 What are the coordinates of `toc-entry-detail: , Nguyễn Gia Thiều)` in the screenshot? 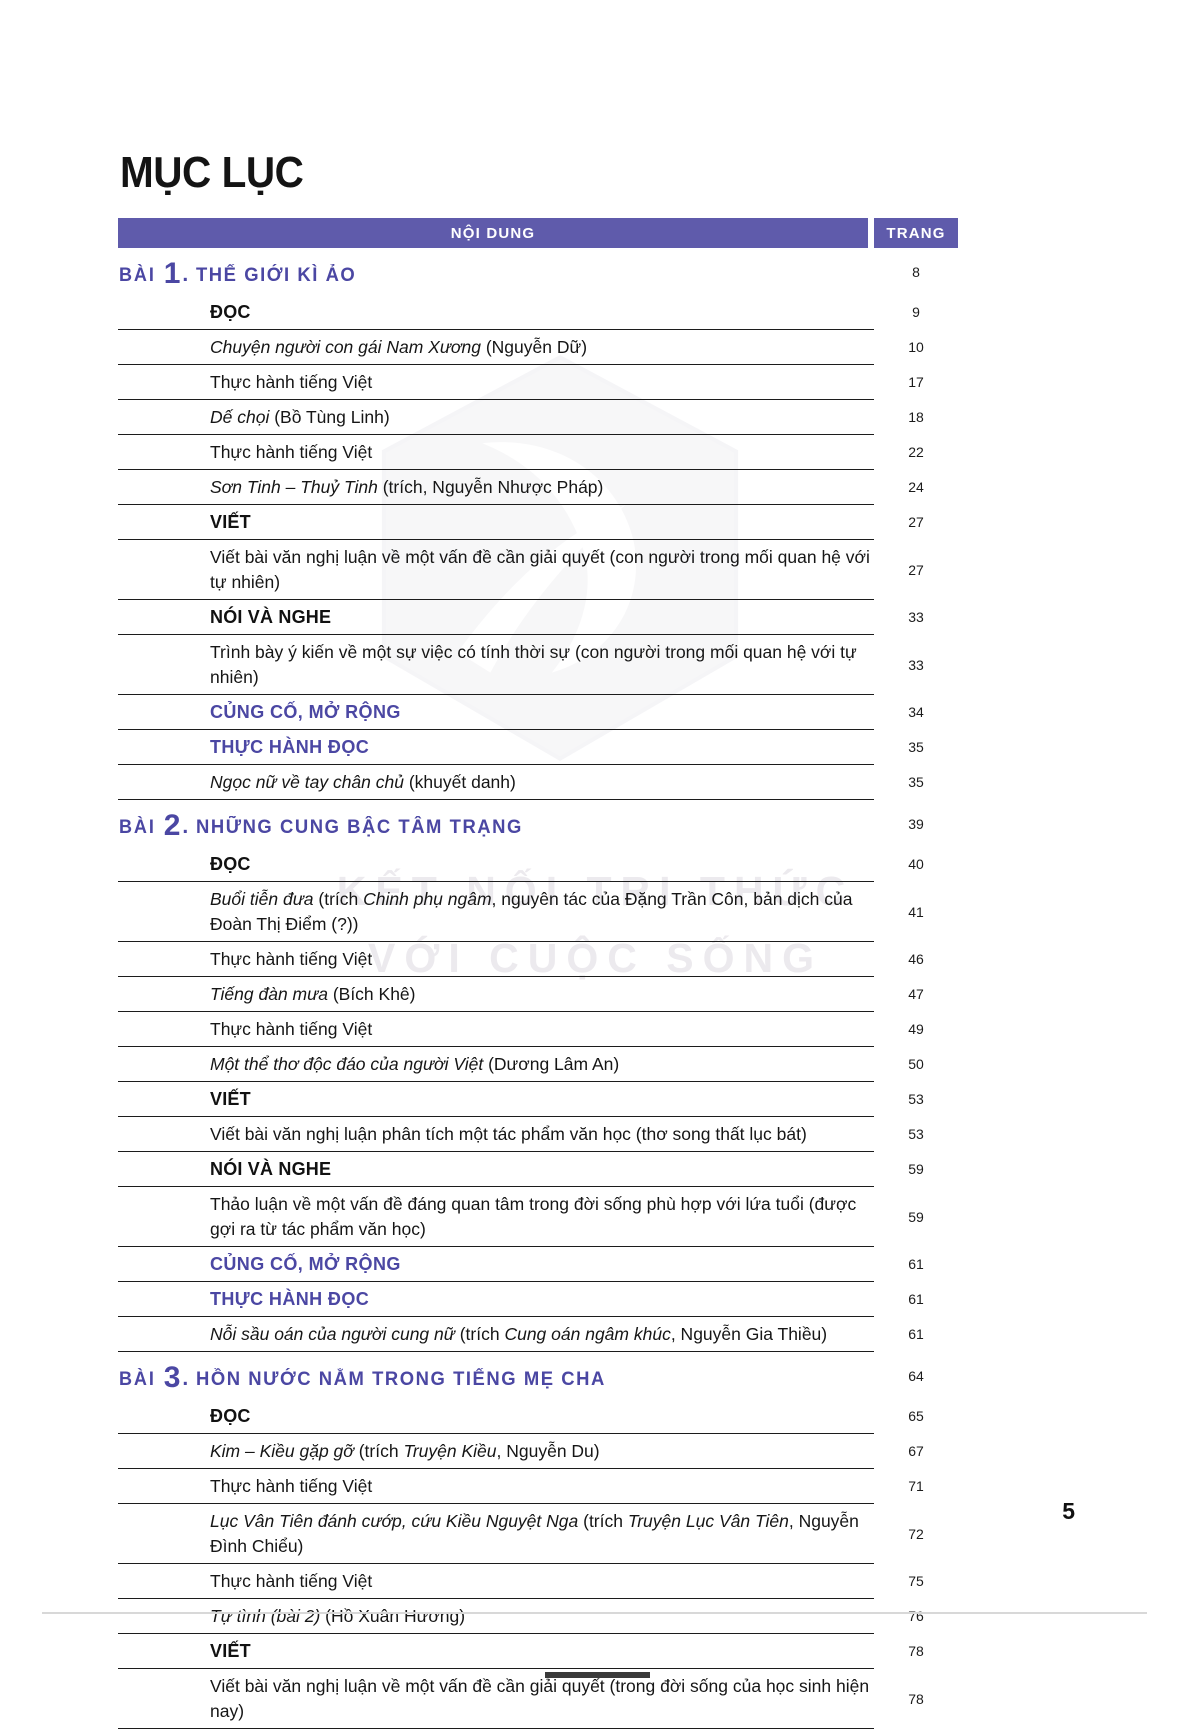 It's located at (749, 1334).